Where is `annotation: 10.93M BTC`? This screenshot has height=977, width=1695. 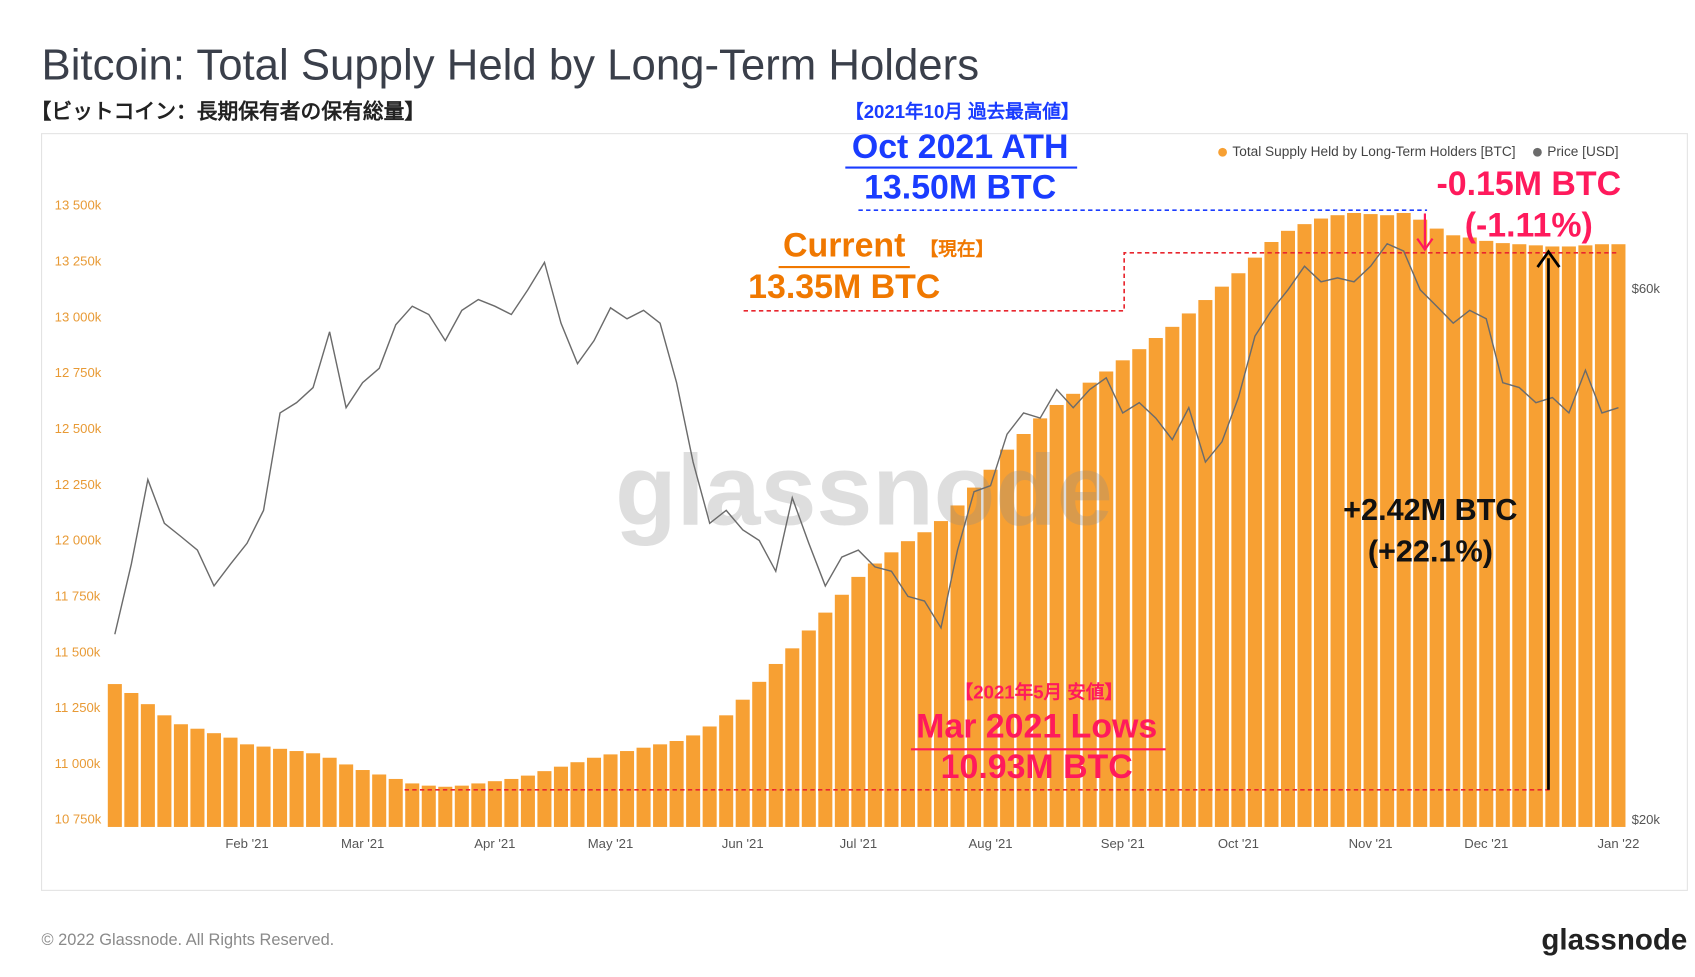 annotation: 10.93M BTC is located at coordinates (1037, 767).